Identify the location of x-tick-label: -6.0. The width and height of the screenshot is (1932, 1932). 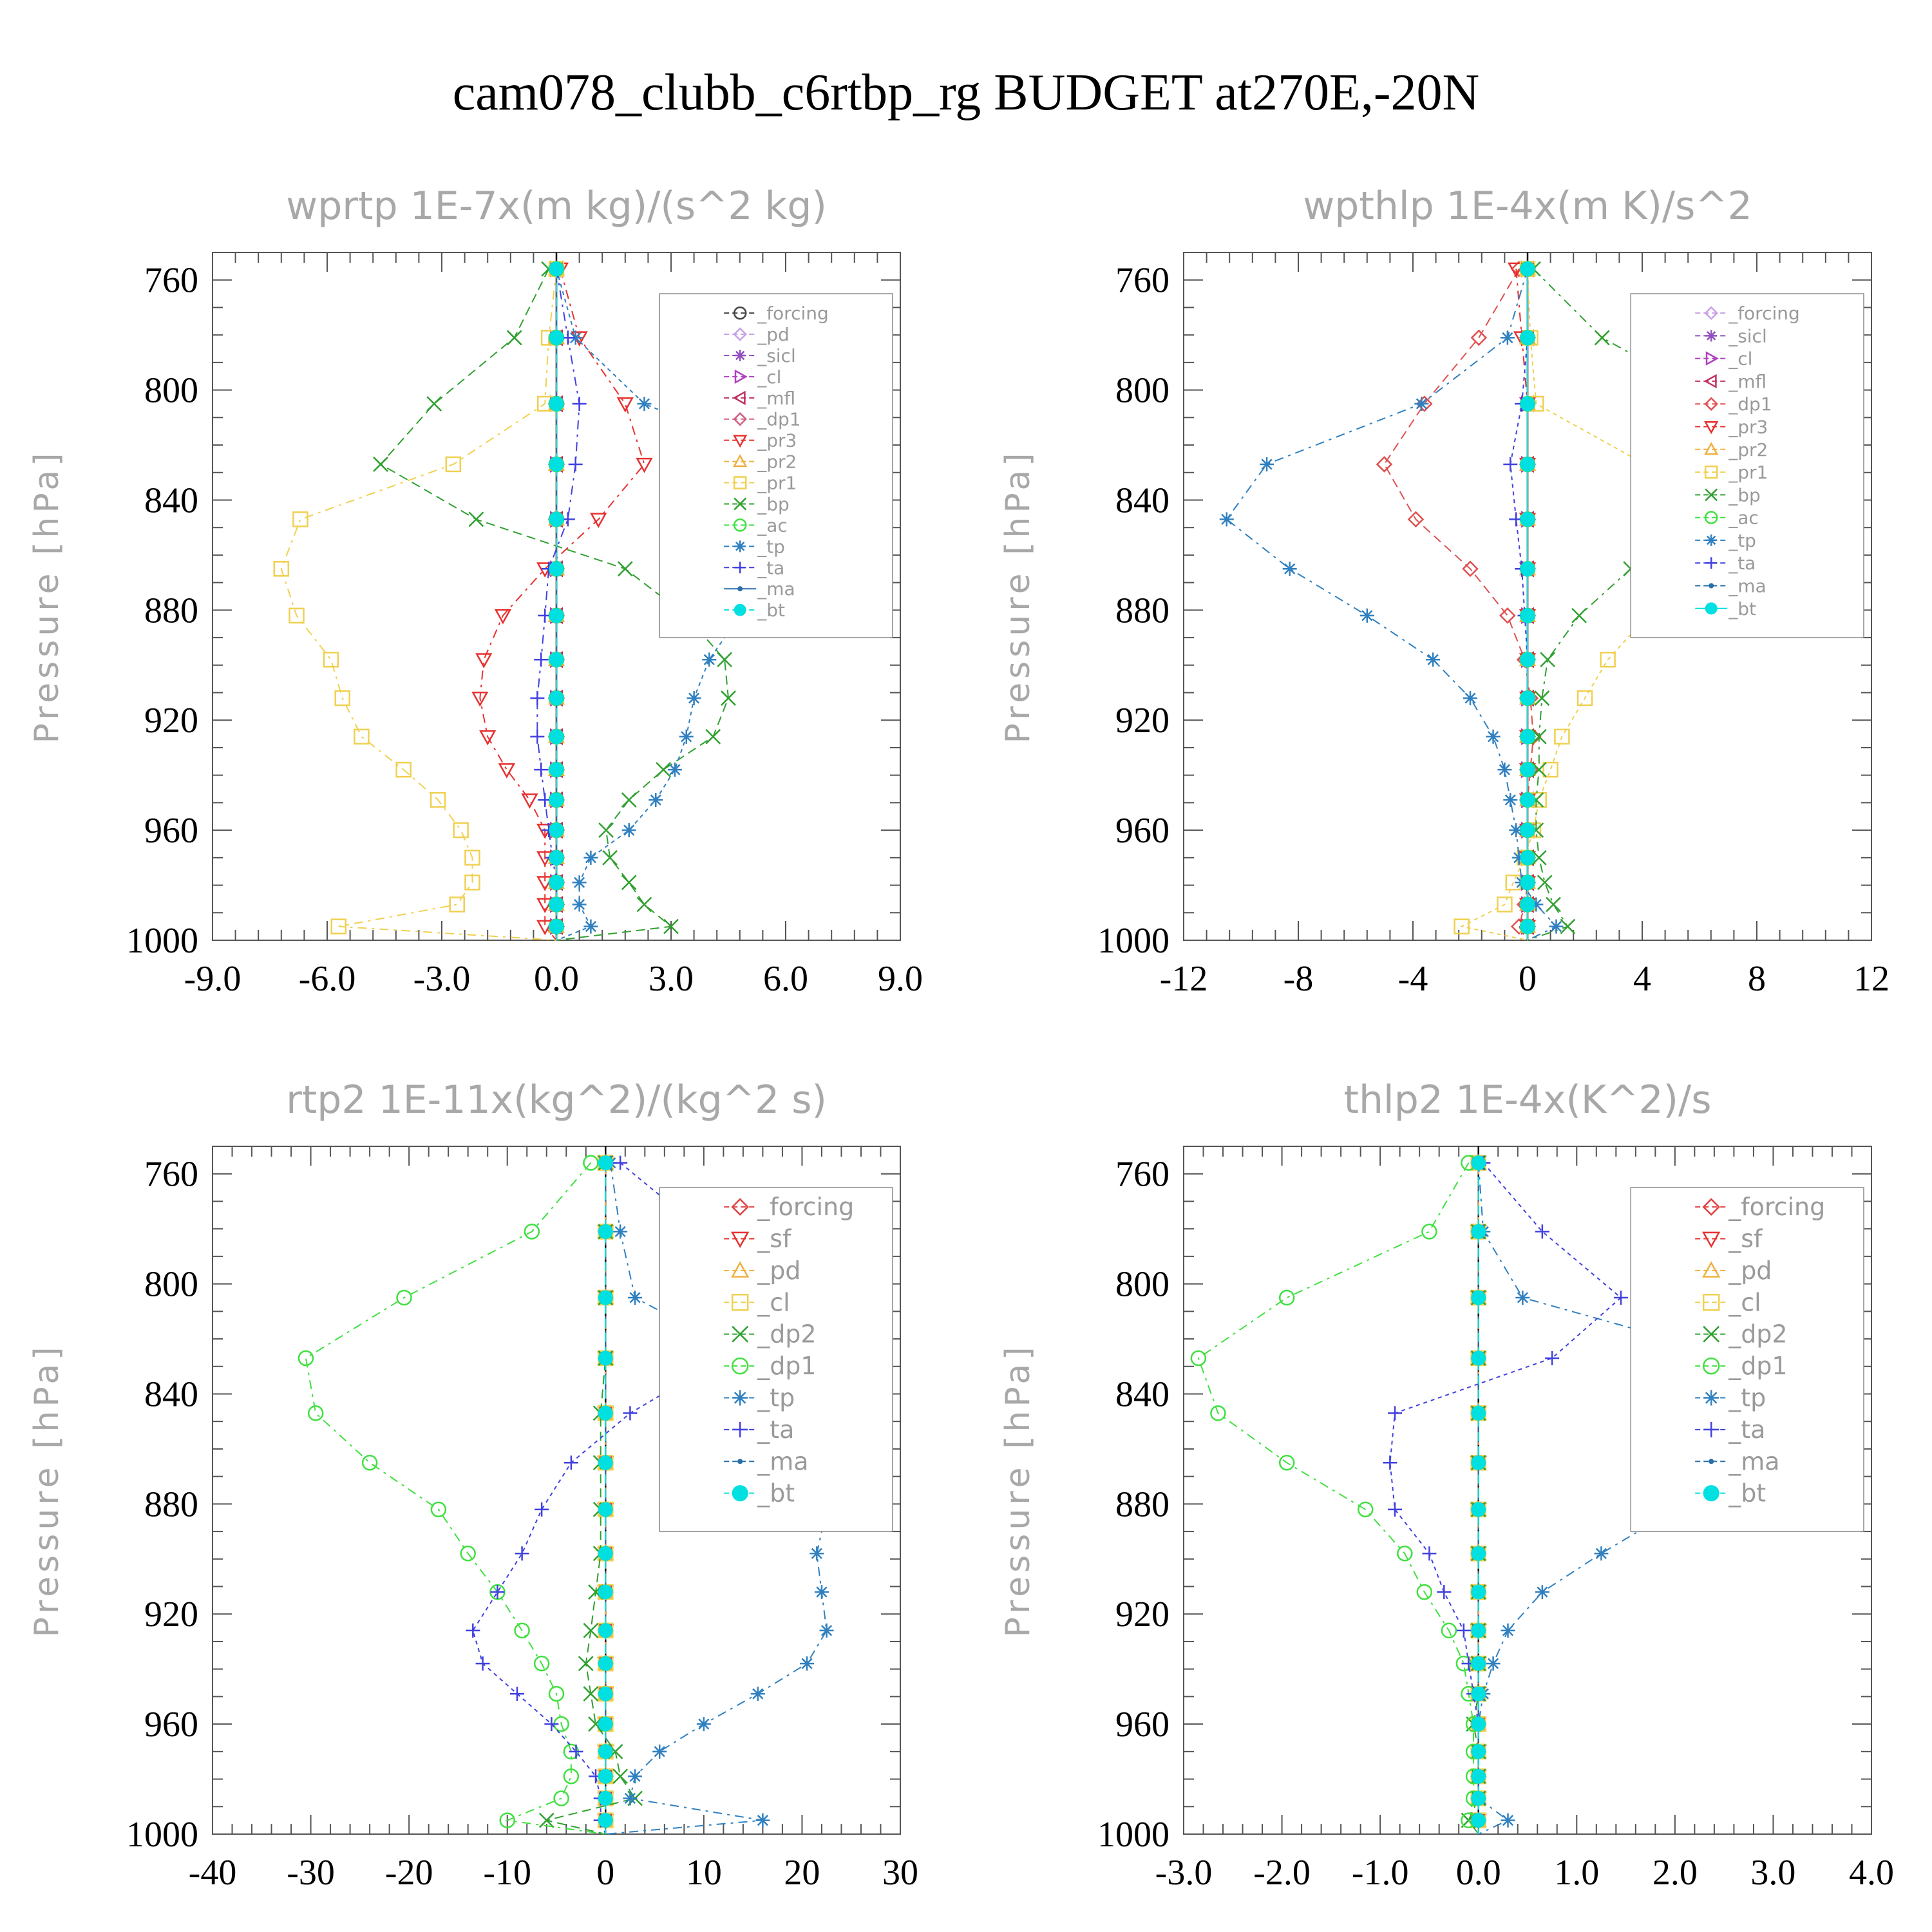
(327, 979).